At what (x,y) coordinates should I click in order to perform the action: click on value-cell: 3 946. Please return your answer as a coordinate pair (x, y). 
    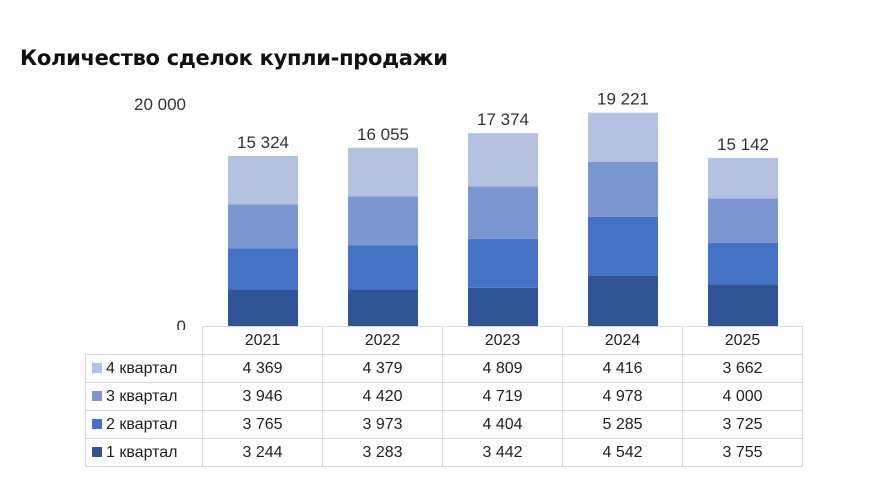
    Looking at the image, I should click on (262, 396).